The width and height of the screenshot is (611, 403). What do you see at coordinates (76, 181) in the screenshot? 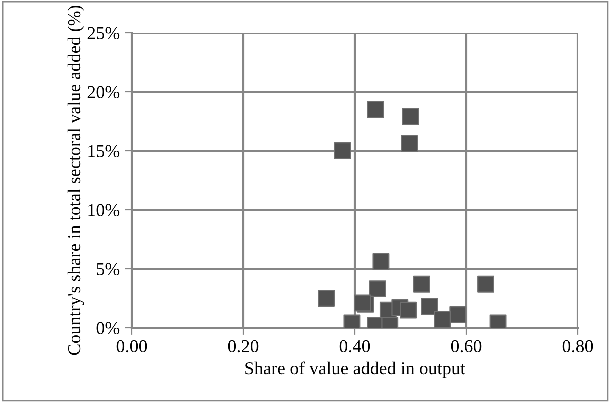
I see `y-axis-title: Country's share in total sectoral value added (%)` at bounding box center [76, 181].